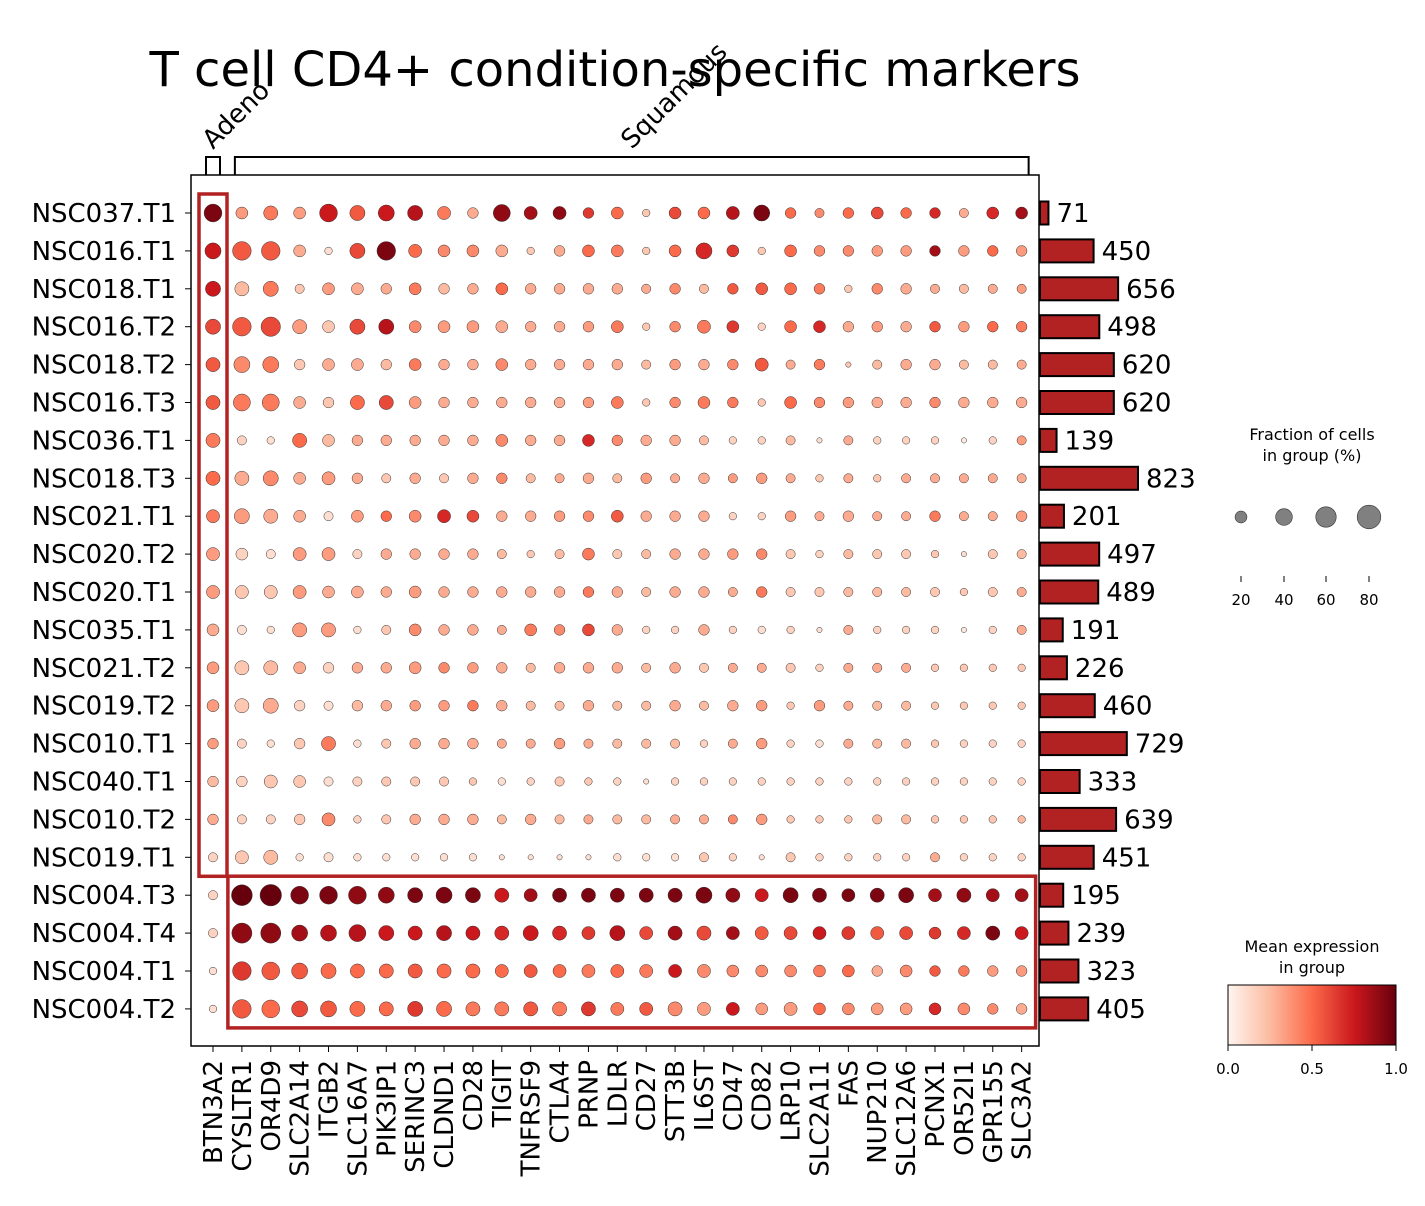 This screenshot has width=1425, height=1206. Describe the element at coordinates (386, 289) in the screenshot. I see `dot-NSC018.T1-PIK3IP1` at that location.